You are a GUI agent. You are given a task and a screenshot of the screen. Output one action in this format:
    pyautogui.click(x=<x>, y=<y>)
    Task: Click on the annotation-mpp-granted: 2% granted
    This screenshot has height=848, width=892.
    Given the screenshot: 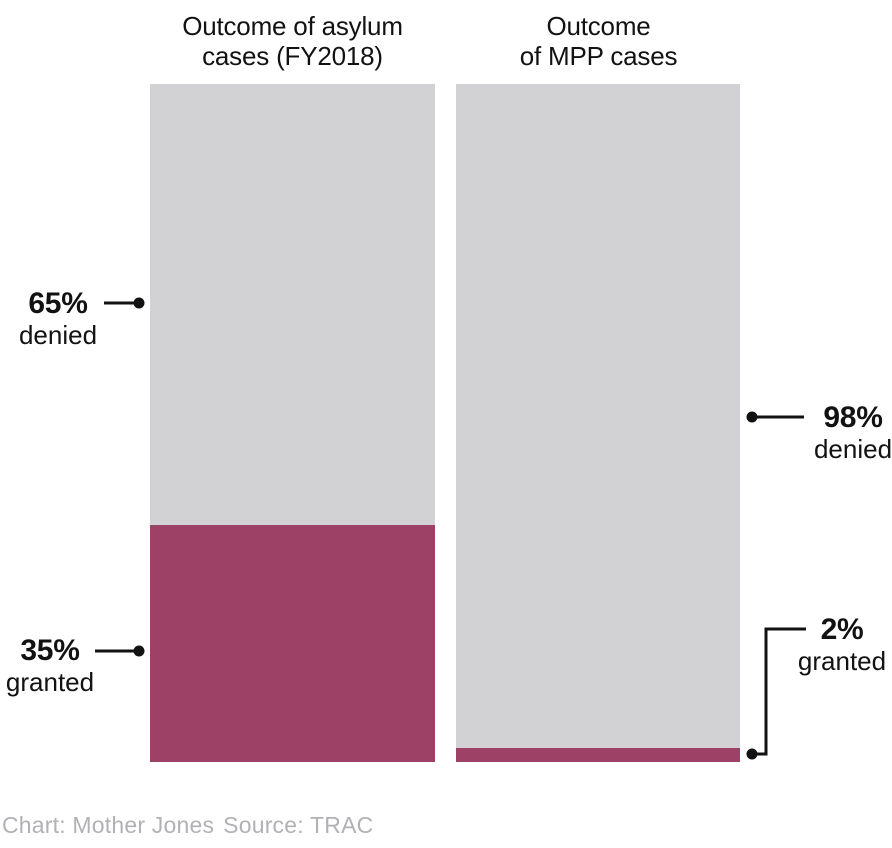 What is the action you would take?
    pyautogui.click(x=842, y=644)
    